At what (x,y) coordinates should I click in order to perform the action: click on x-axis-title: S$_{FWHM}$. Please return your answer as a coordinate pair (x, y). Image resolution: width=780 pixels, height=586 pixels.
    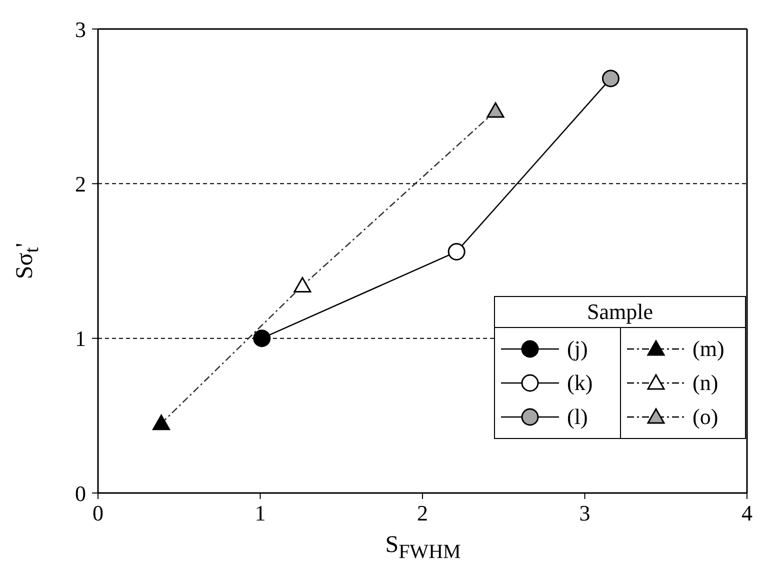
    Looking at the image, I should click on (423, 548).